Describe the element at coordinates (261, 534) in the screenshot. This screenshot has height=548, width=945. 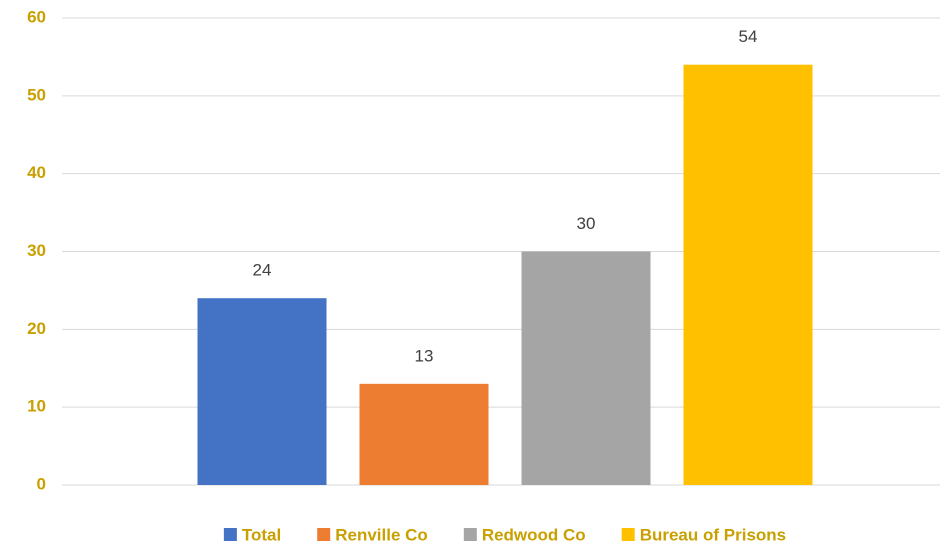
I see `legend-label: Total` at that location.